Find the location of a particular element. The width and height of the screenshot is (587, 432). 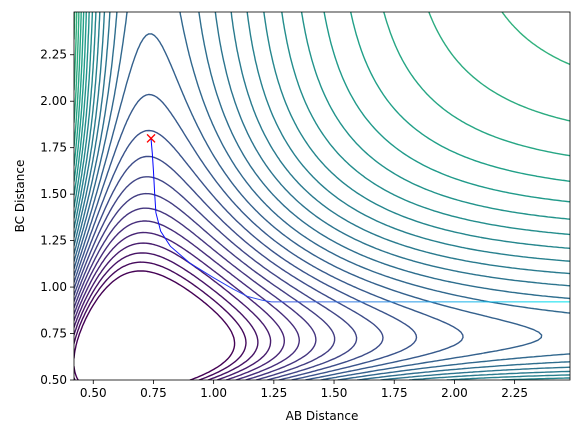

start-marker is located at coordinates (151, 138).